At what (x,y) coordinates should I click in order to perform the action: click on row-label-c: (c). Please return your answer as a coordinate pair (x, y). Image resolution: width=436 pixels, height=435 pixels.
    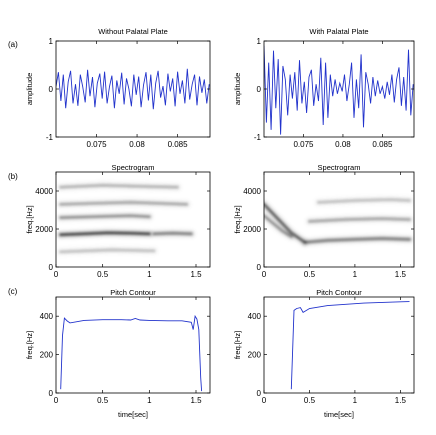
    Looking at the image, I should click on (13, 291).